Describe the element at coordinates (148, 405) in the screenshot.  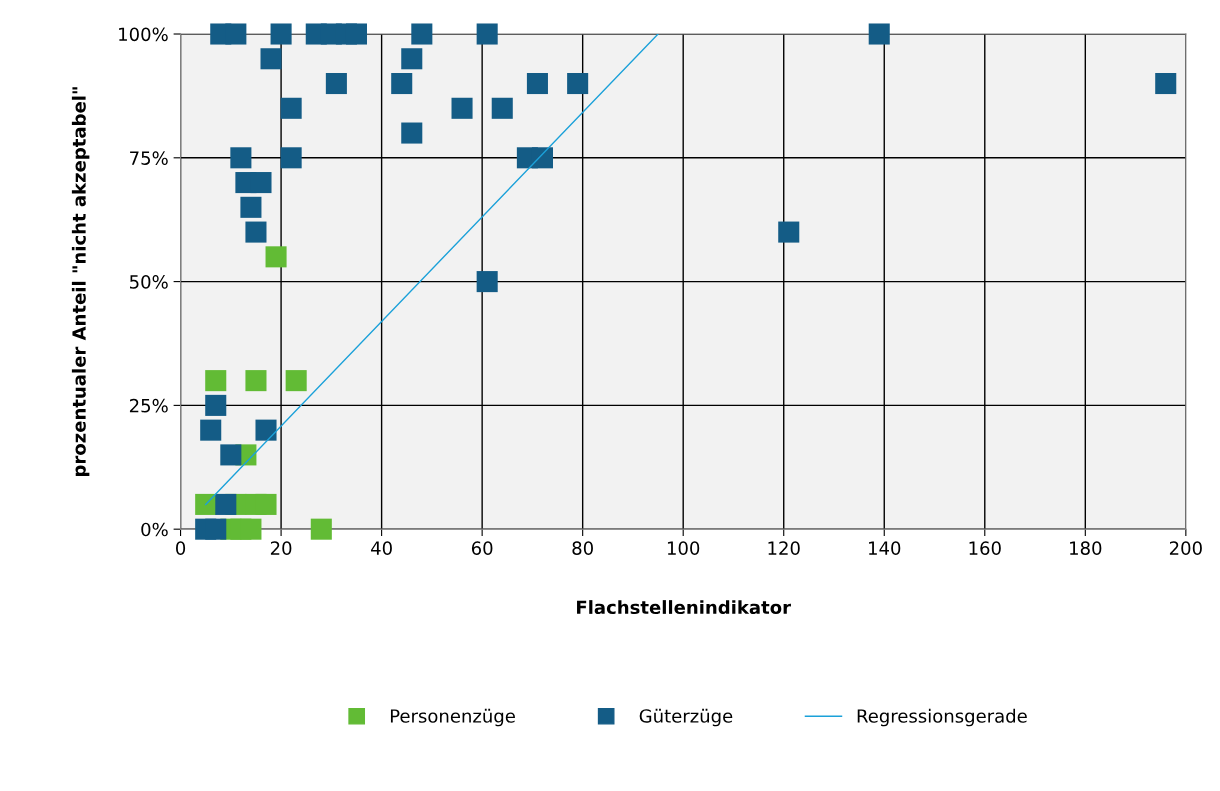
I see `y-tick-label: 25%` at that location.